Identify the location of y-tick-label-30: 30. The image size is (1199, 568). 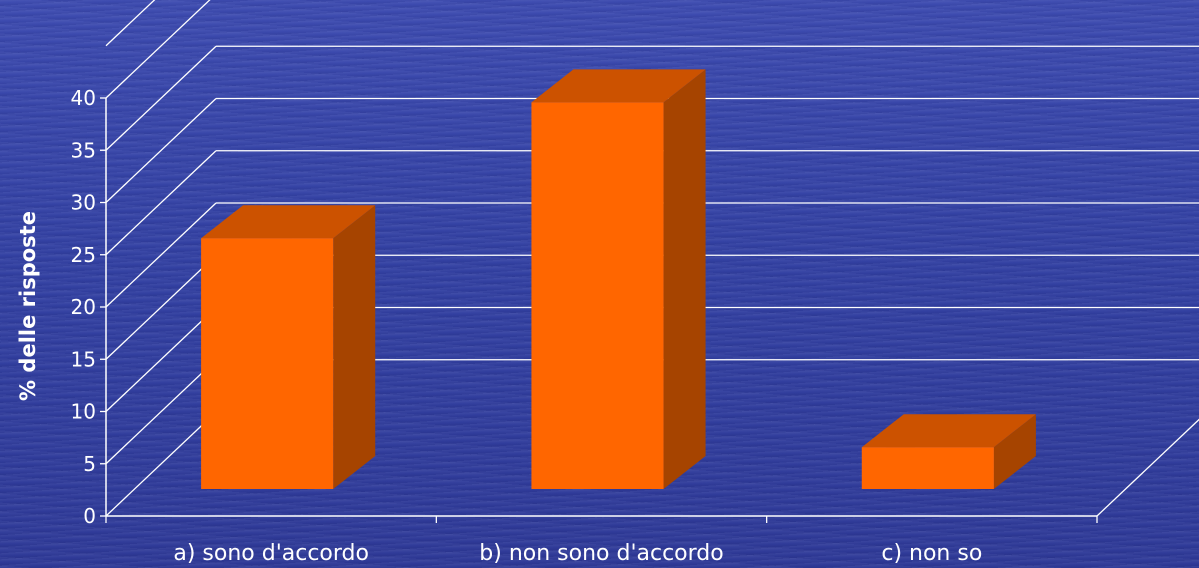
(83, 203).